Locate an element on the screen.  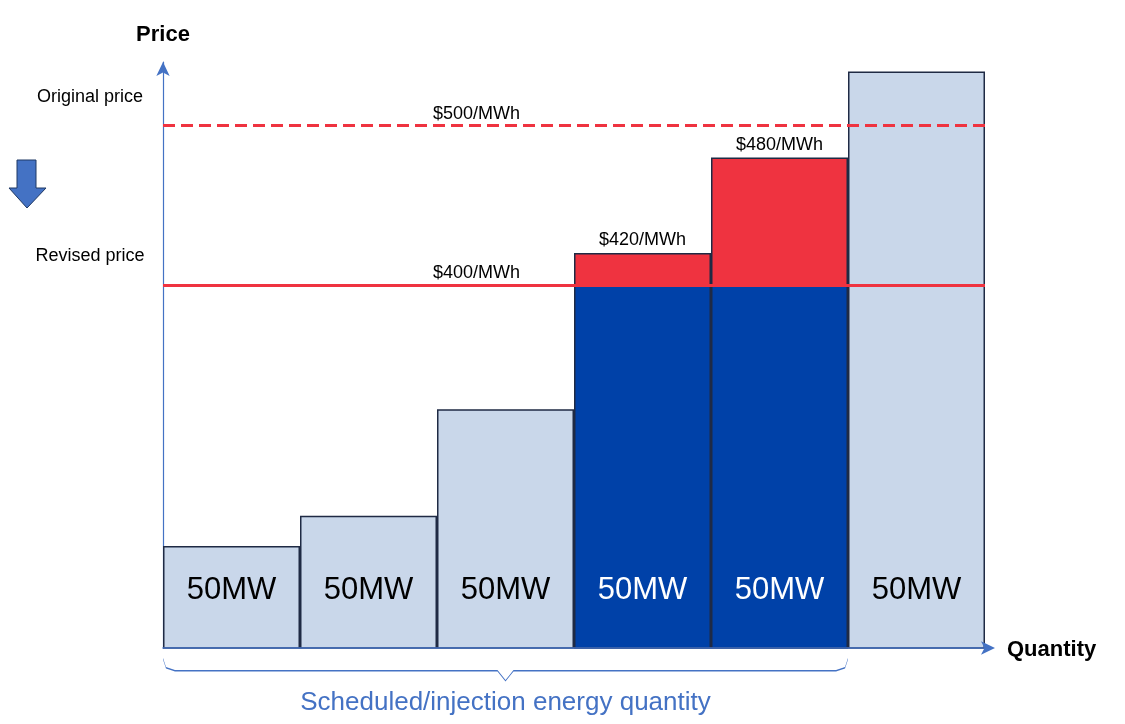
text: Revised price is located at coordinates (90, 254).